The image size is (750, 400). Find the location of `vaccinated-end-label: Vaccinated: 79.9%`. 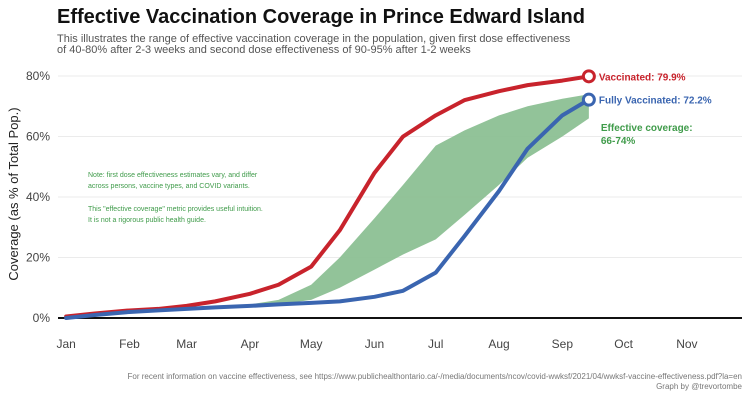

vaccinated-end-label: Vaccinated: 79.9% is located at coordinates (642, 77).